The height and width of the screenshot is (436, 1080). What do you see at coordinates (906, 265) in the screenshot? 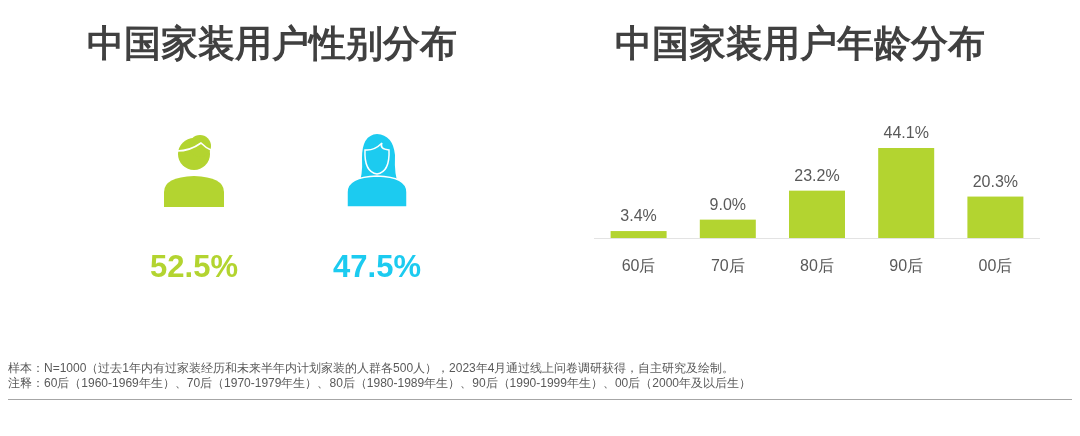
I see `x-tick-label: 90后` at bounding box center [906, 265].